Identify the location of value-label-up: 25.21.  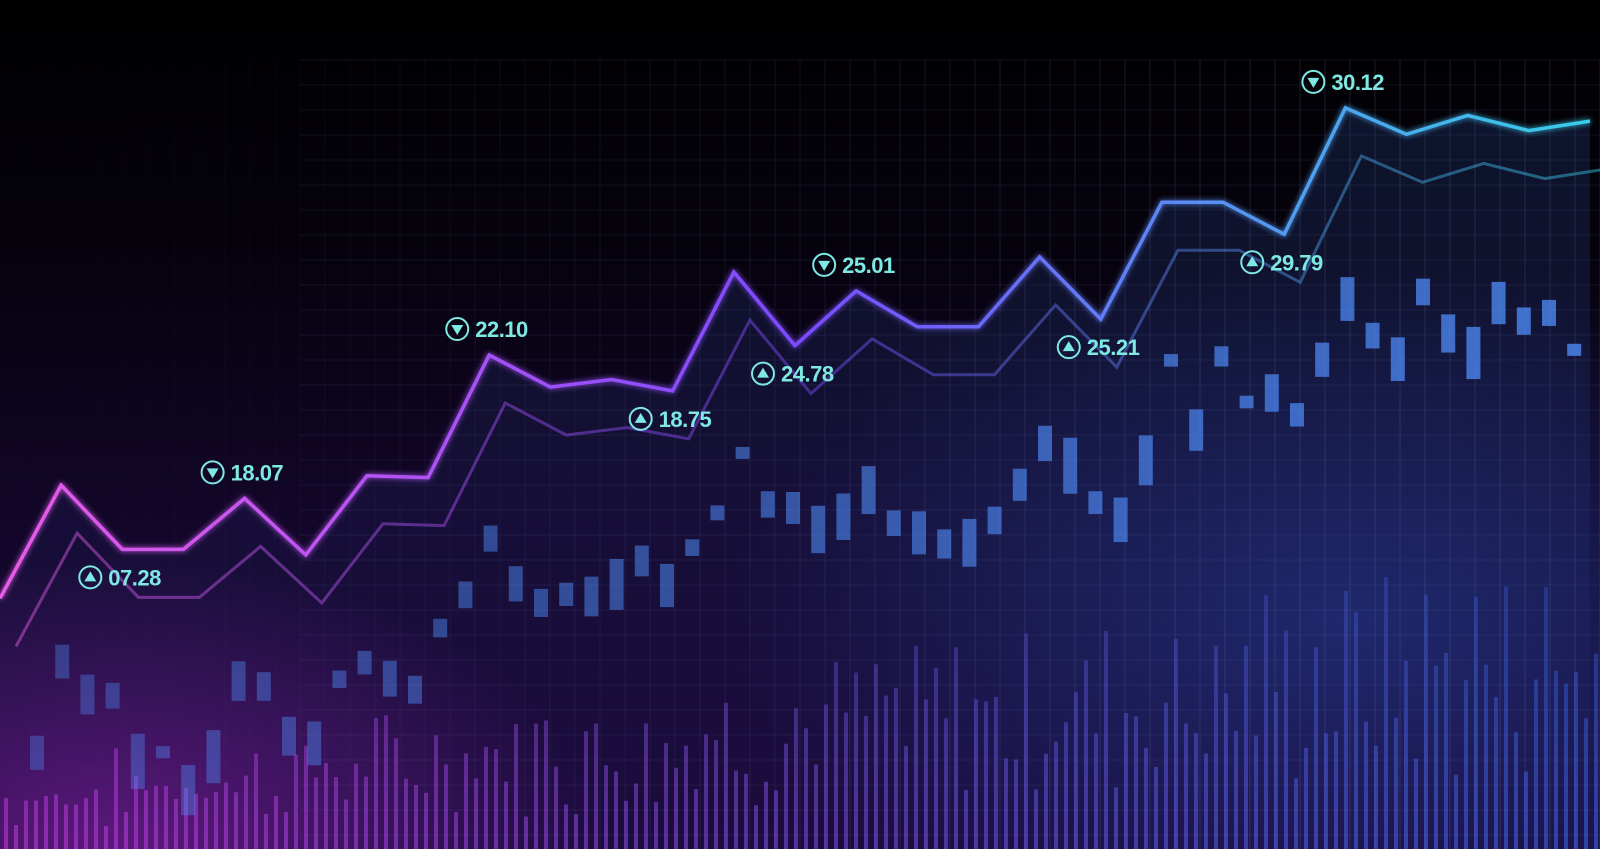
(1098, 347).